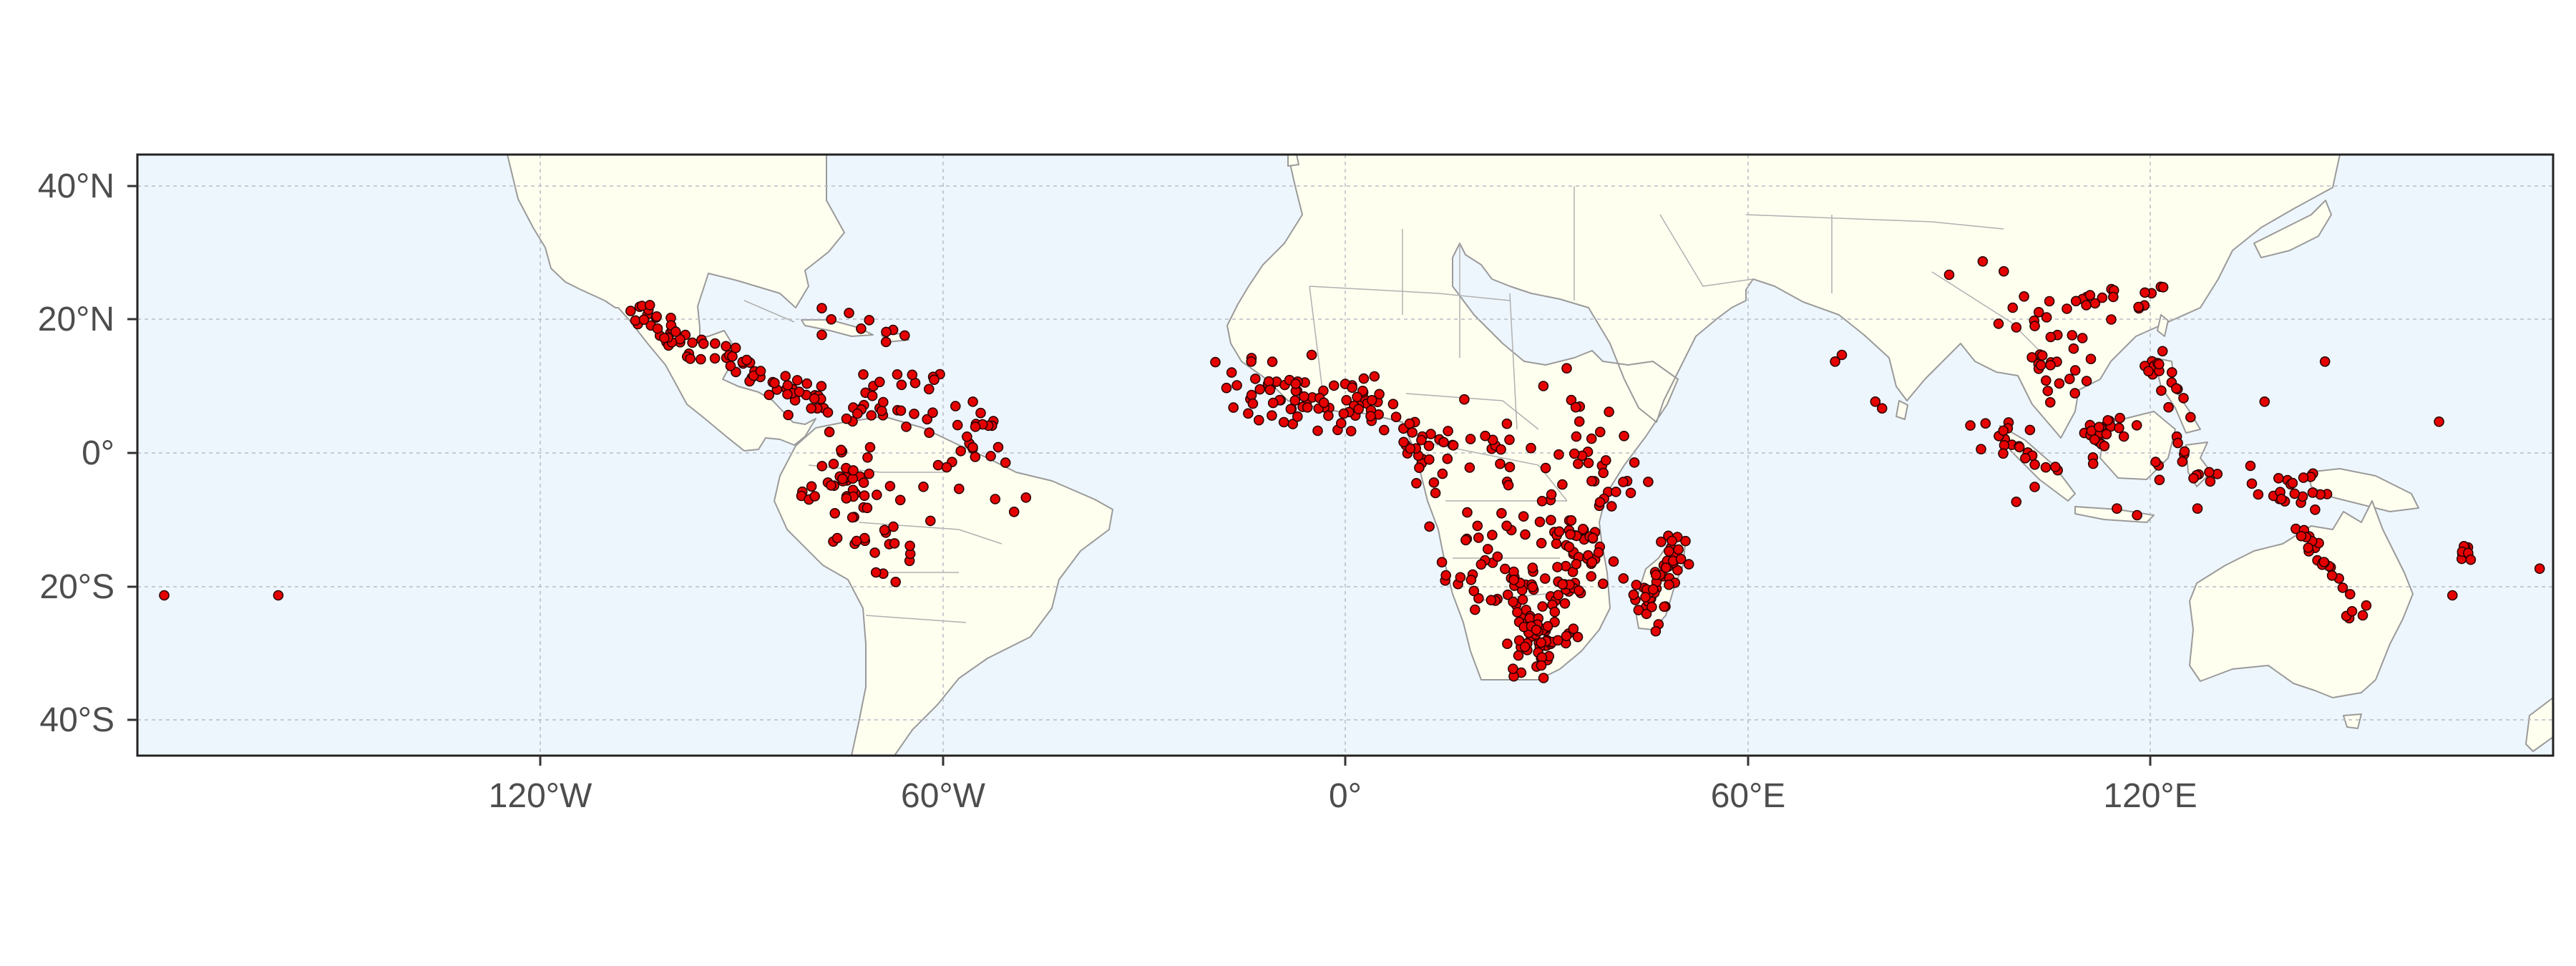 Image resolution: width=2576 pixels, height=966 pixels. Describe the element at coordinates (76, 720) in the screenshot. I see `y-label-40s: 40°S` at that location.